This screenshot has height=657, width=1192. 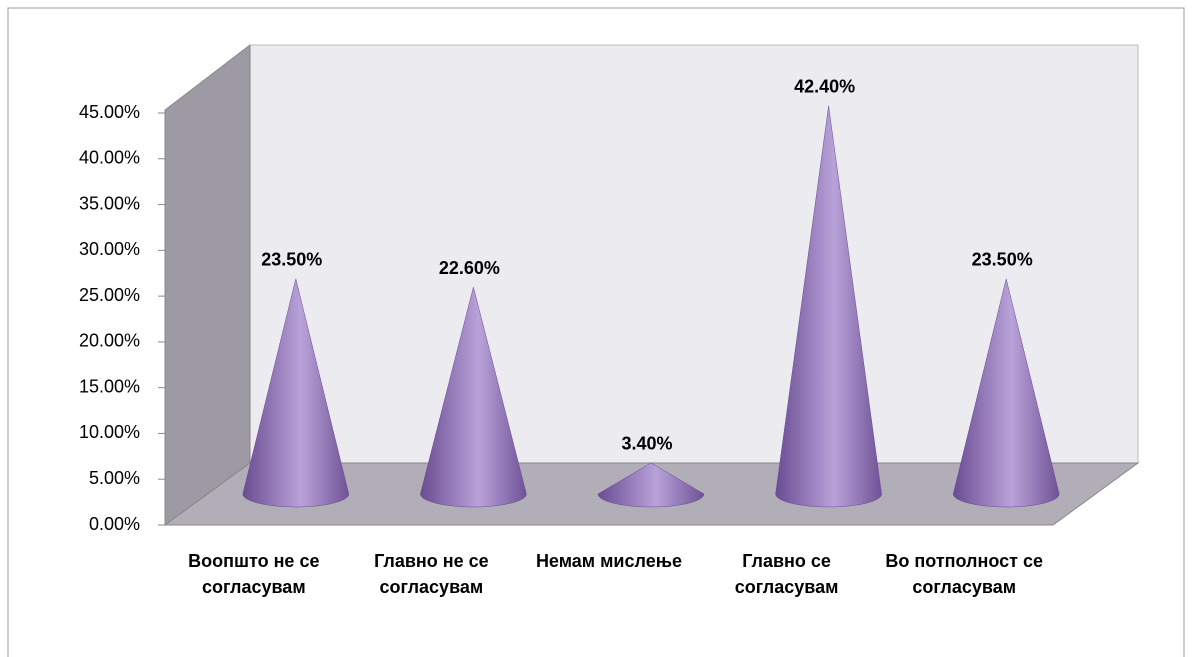 What do you see at coordinates (109, 158) in the screenshot?
I see `y-tick-label: 40.00%` at bounding box center [109, 158].